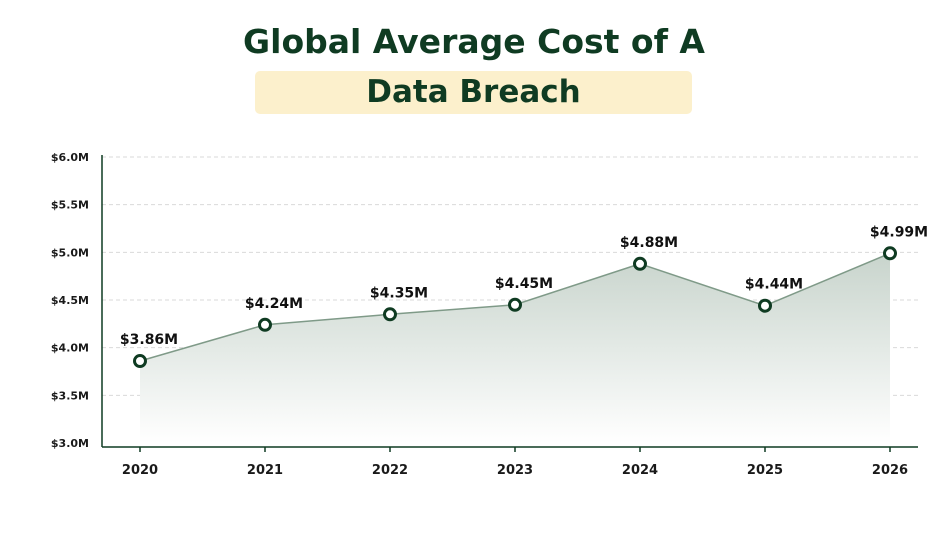 This screenshot has width=948, height=533. What do you see at coordinates (515, 470) in the screenshot?
I see `x-tick-label: 2023` at bounding box center [515, 470].